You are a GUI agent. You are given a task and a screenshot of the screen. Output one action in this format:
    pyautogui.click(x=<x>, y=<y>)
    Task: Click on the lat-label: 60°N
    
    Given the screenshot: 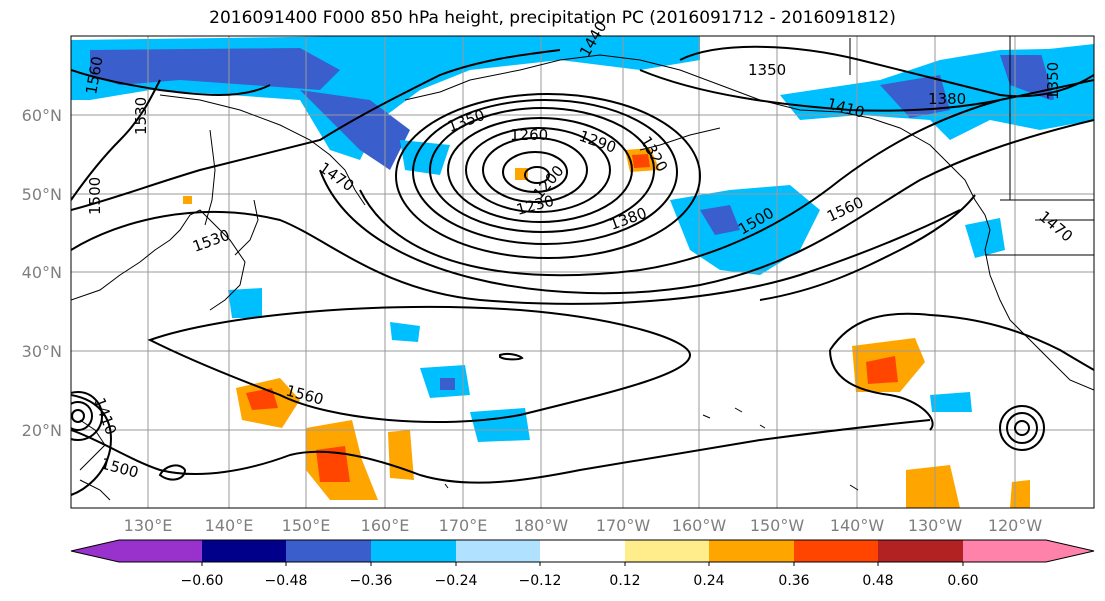 What is the action you would take?
    pyautogui.click(x=42, y=115)
    